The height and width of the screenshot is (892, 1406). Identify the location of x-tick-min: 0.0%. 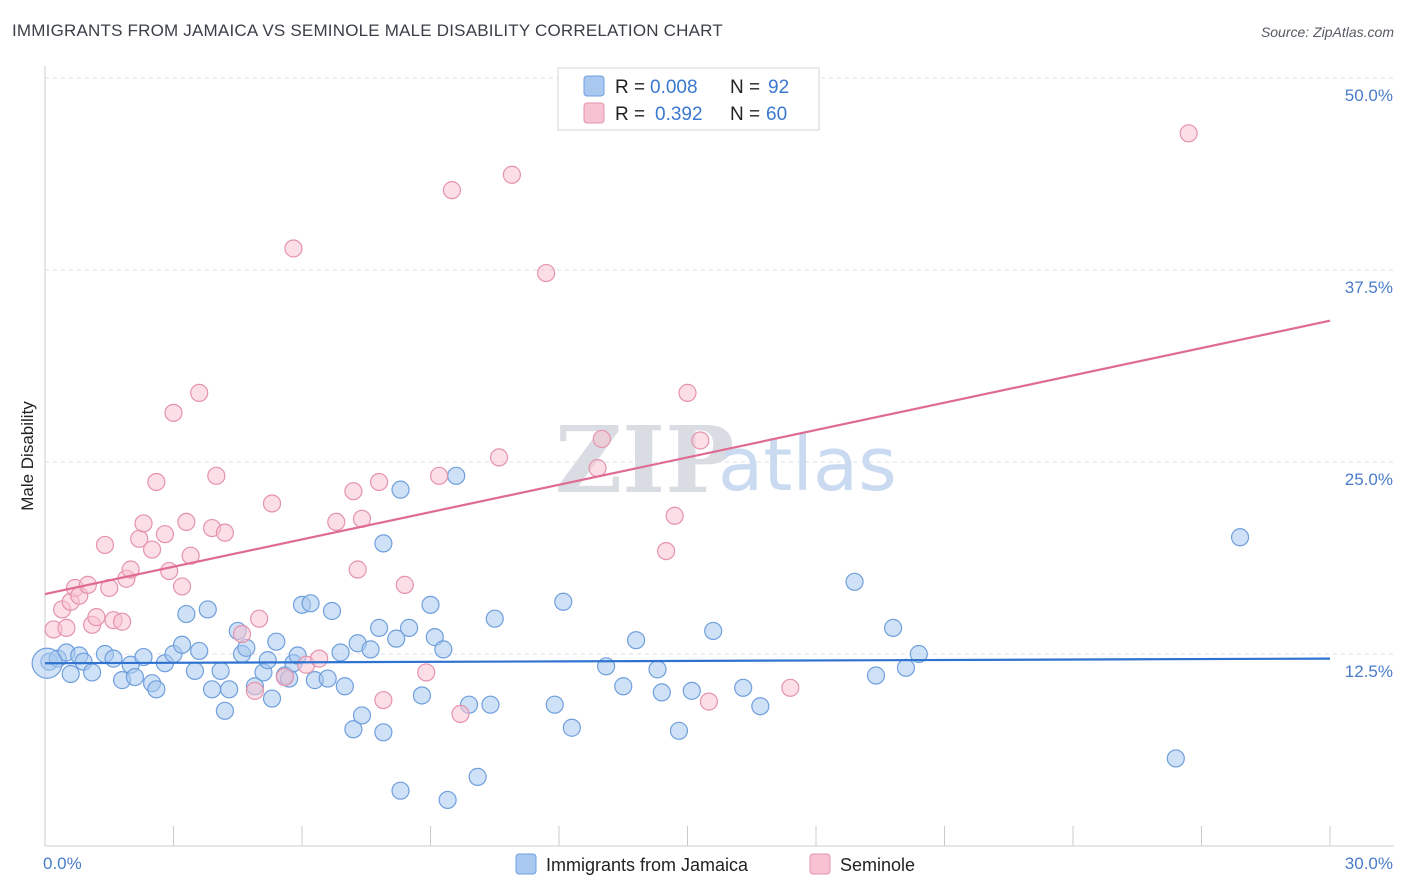
(62, 863).